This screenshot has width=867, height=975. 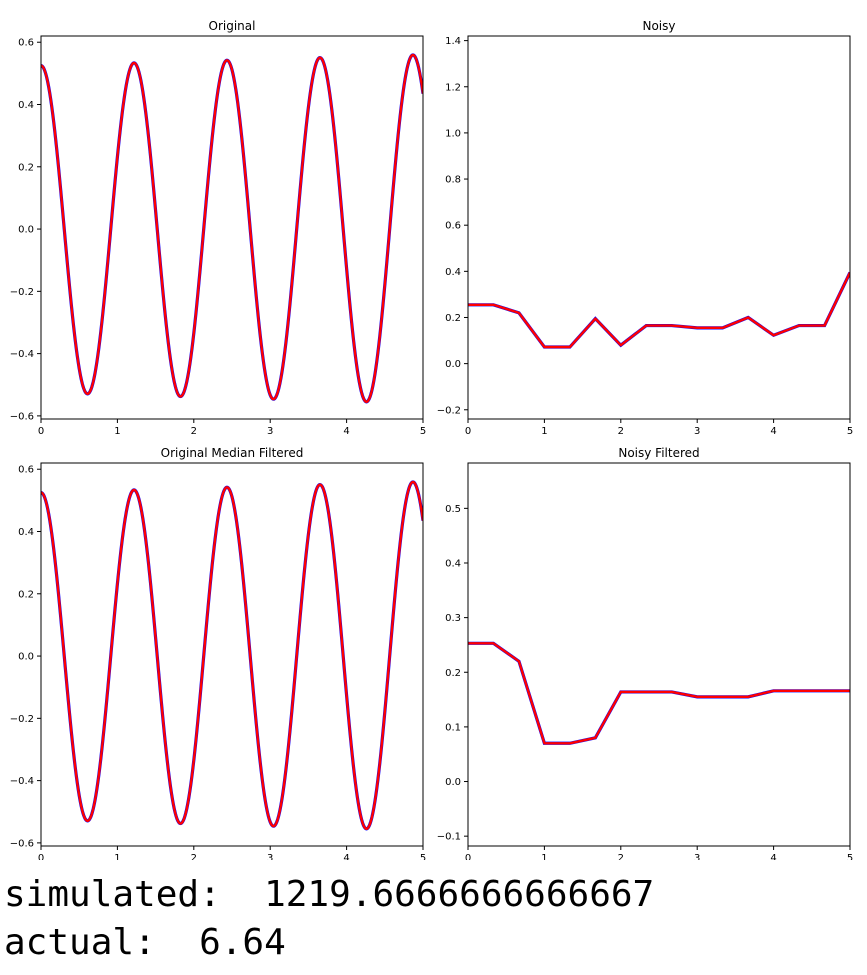 I want to click on simulated-readout: simulated: 1219.6666666666667, so click(x=329, y=894).